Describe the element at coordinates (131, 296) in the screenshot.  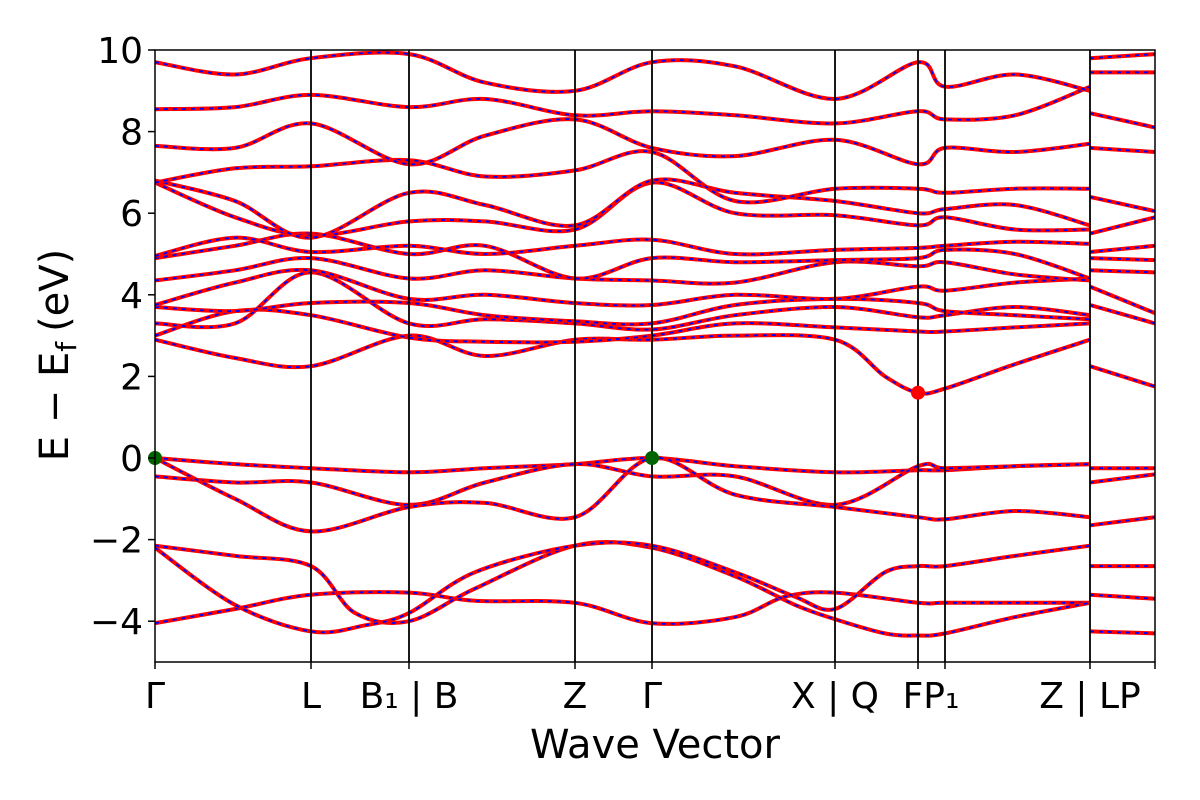
I see `y-tick-label-3: 4` at that location.